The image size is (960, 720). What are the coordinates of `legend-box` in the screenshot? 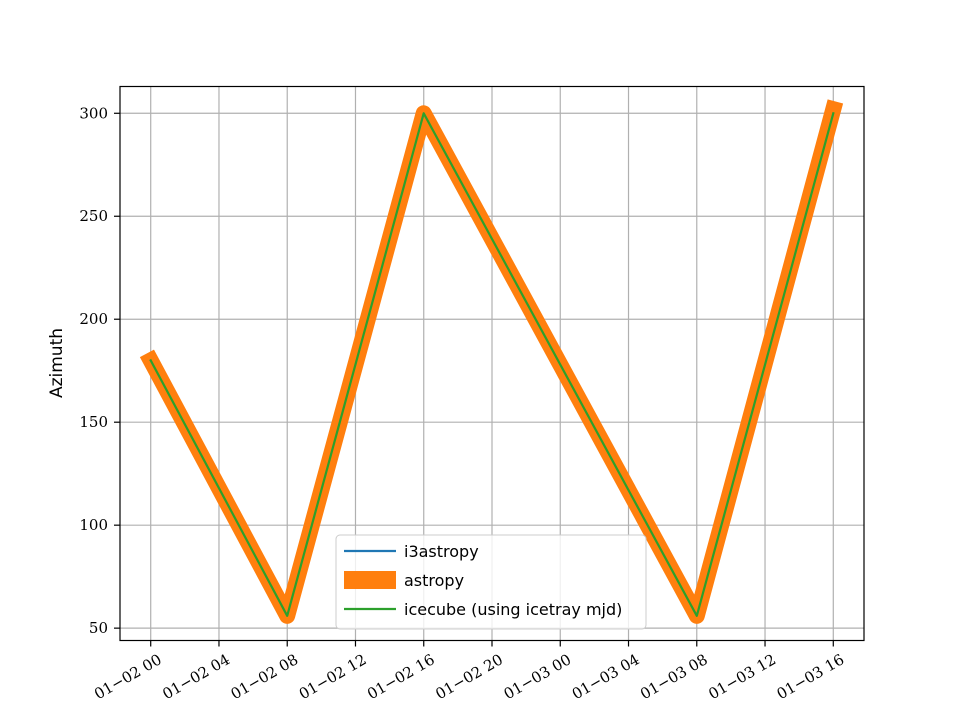 It's located at (491, 582).